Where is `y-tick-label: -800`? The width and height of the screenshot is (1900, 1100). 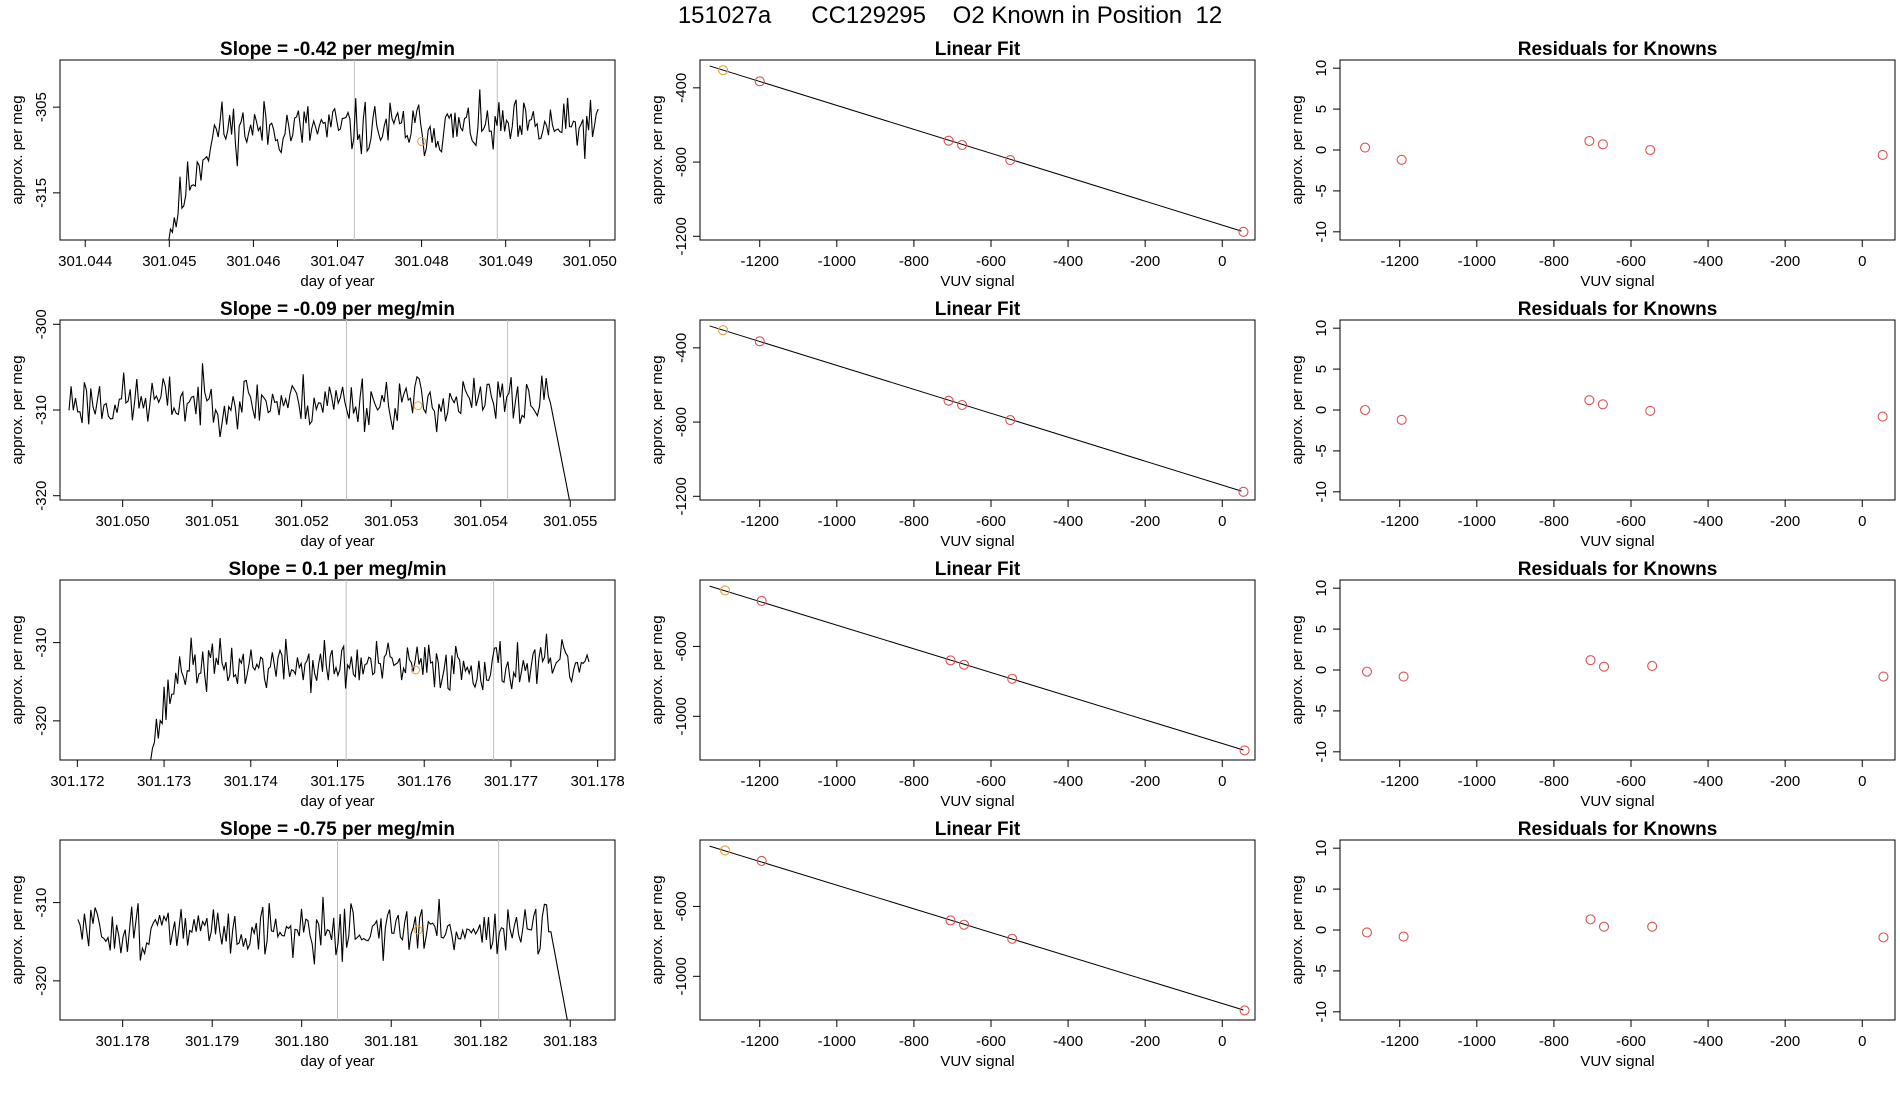
y-tick-label: -800 is located at coordinates (681, 422).